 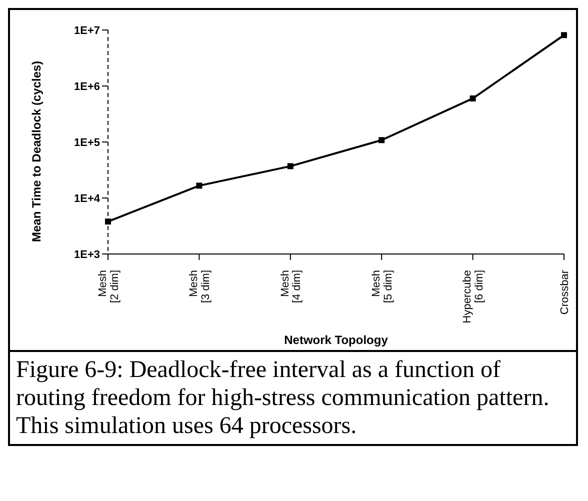 What do you see at coordinates (87, 30) in the screenshot?
I see `y-tick-label: 1E+7` at bounding box center [87, 30].